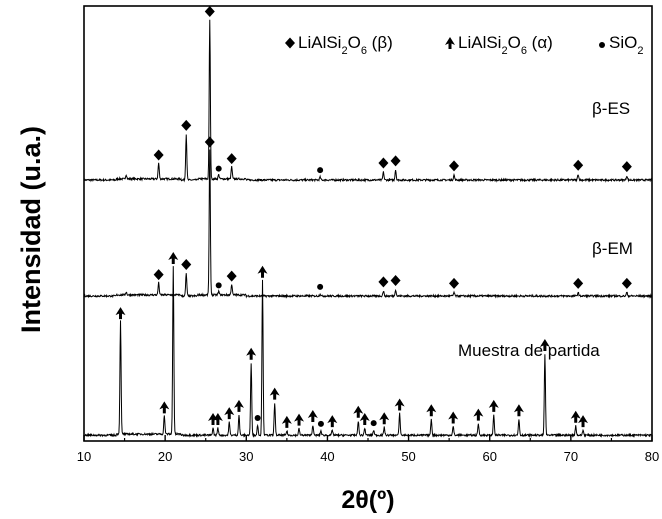 This screenshot has height=519, width=662. What do you see at coordinates (611, 108) in the screenshot?
I see `sample-label: β-ES` at bounding box center [611, 108].